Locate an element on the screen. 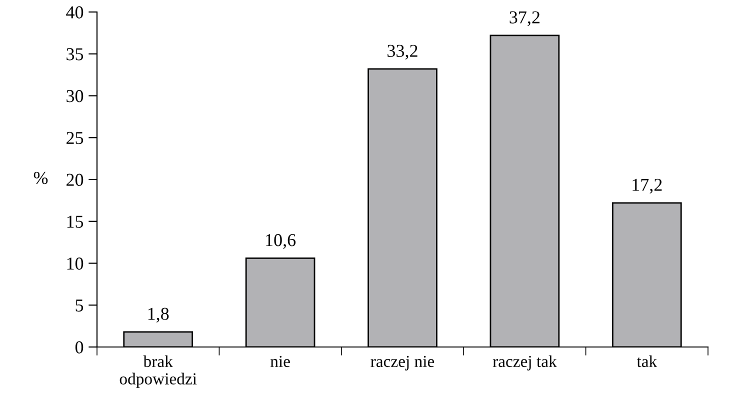 This screenshot has width=736, height=401. data-label: 17,2 is located at coordinates (647, 186).